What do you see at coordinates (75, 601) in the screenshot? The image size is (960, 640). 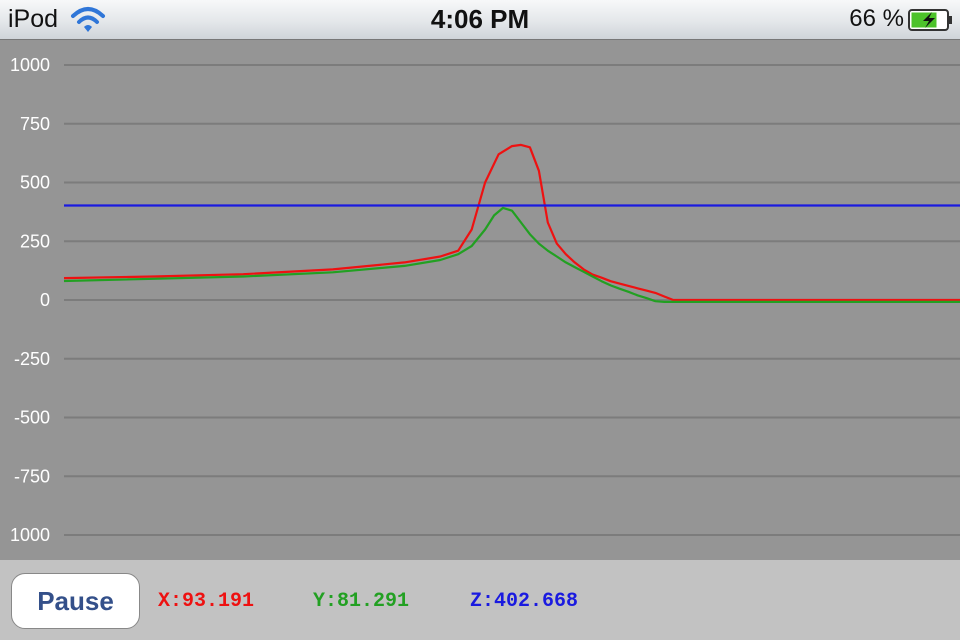 I see `pause-button: Pause` at bounding box center [75, 601].